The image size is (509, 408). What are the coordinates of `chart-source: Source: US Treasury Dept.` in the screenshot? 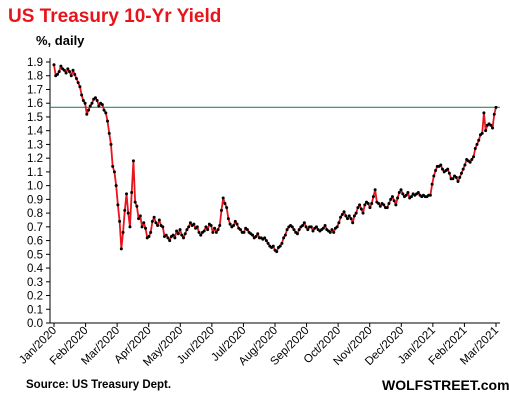 It's located at (98, 385).